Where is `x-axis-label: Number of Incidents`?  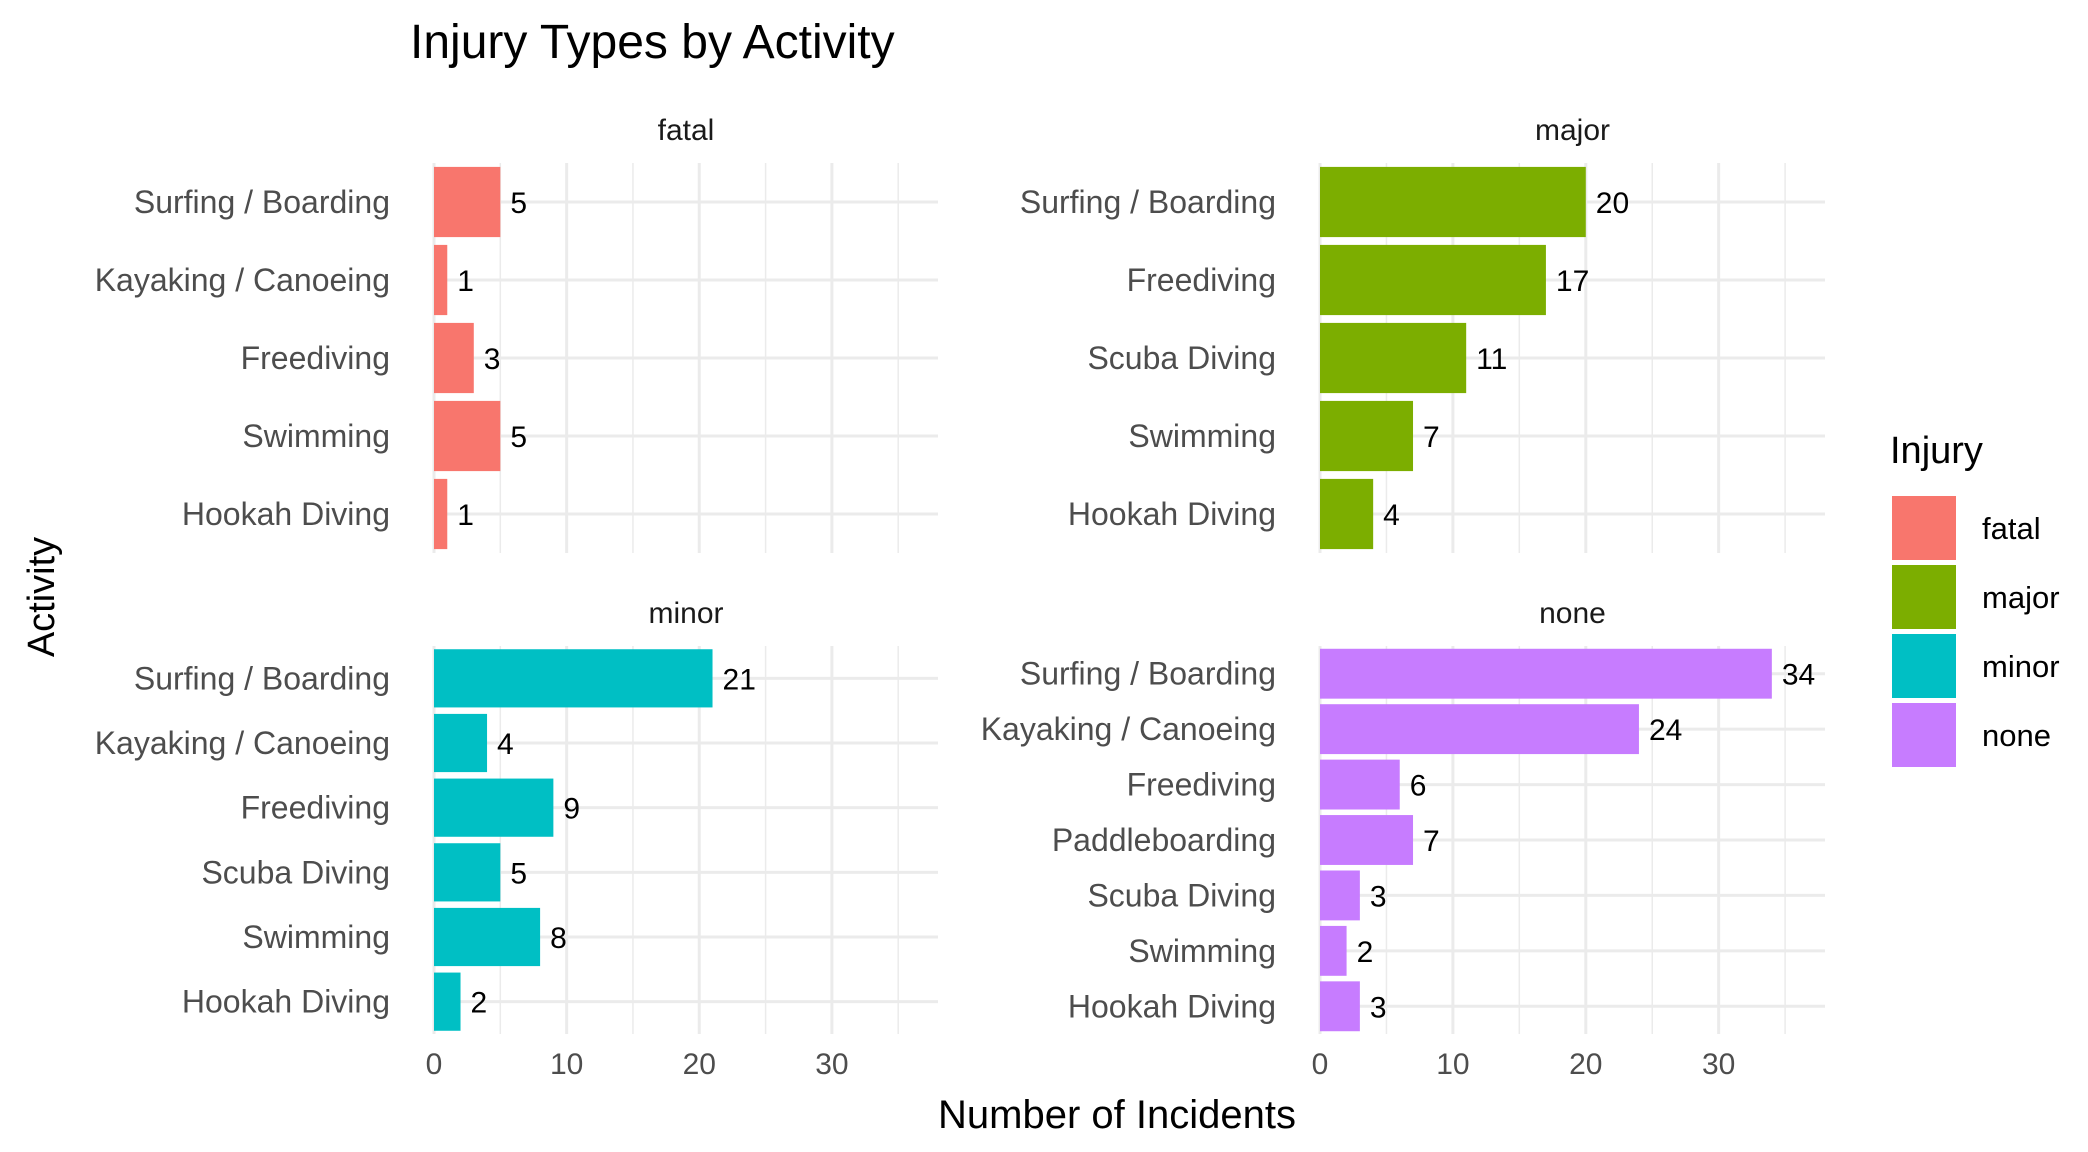
x-axis-label: Number of Incidents is located at coordinates (1117, 1115).